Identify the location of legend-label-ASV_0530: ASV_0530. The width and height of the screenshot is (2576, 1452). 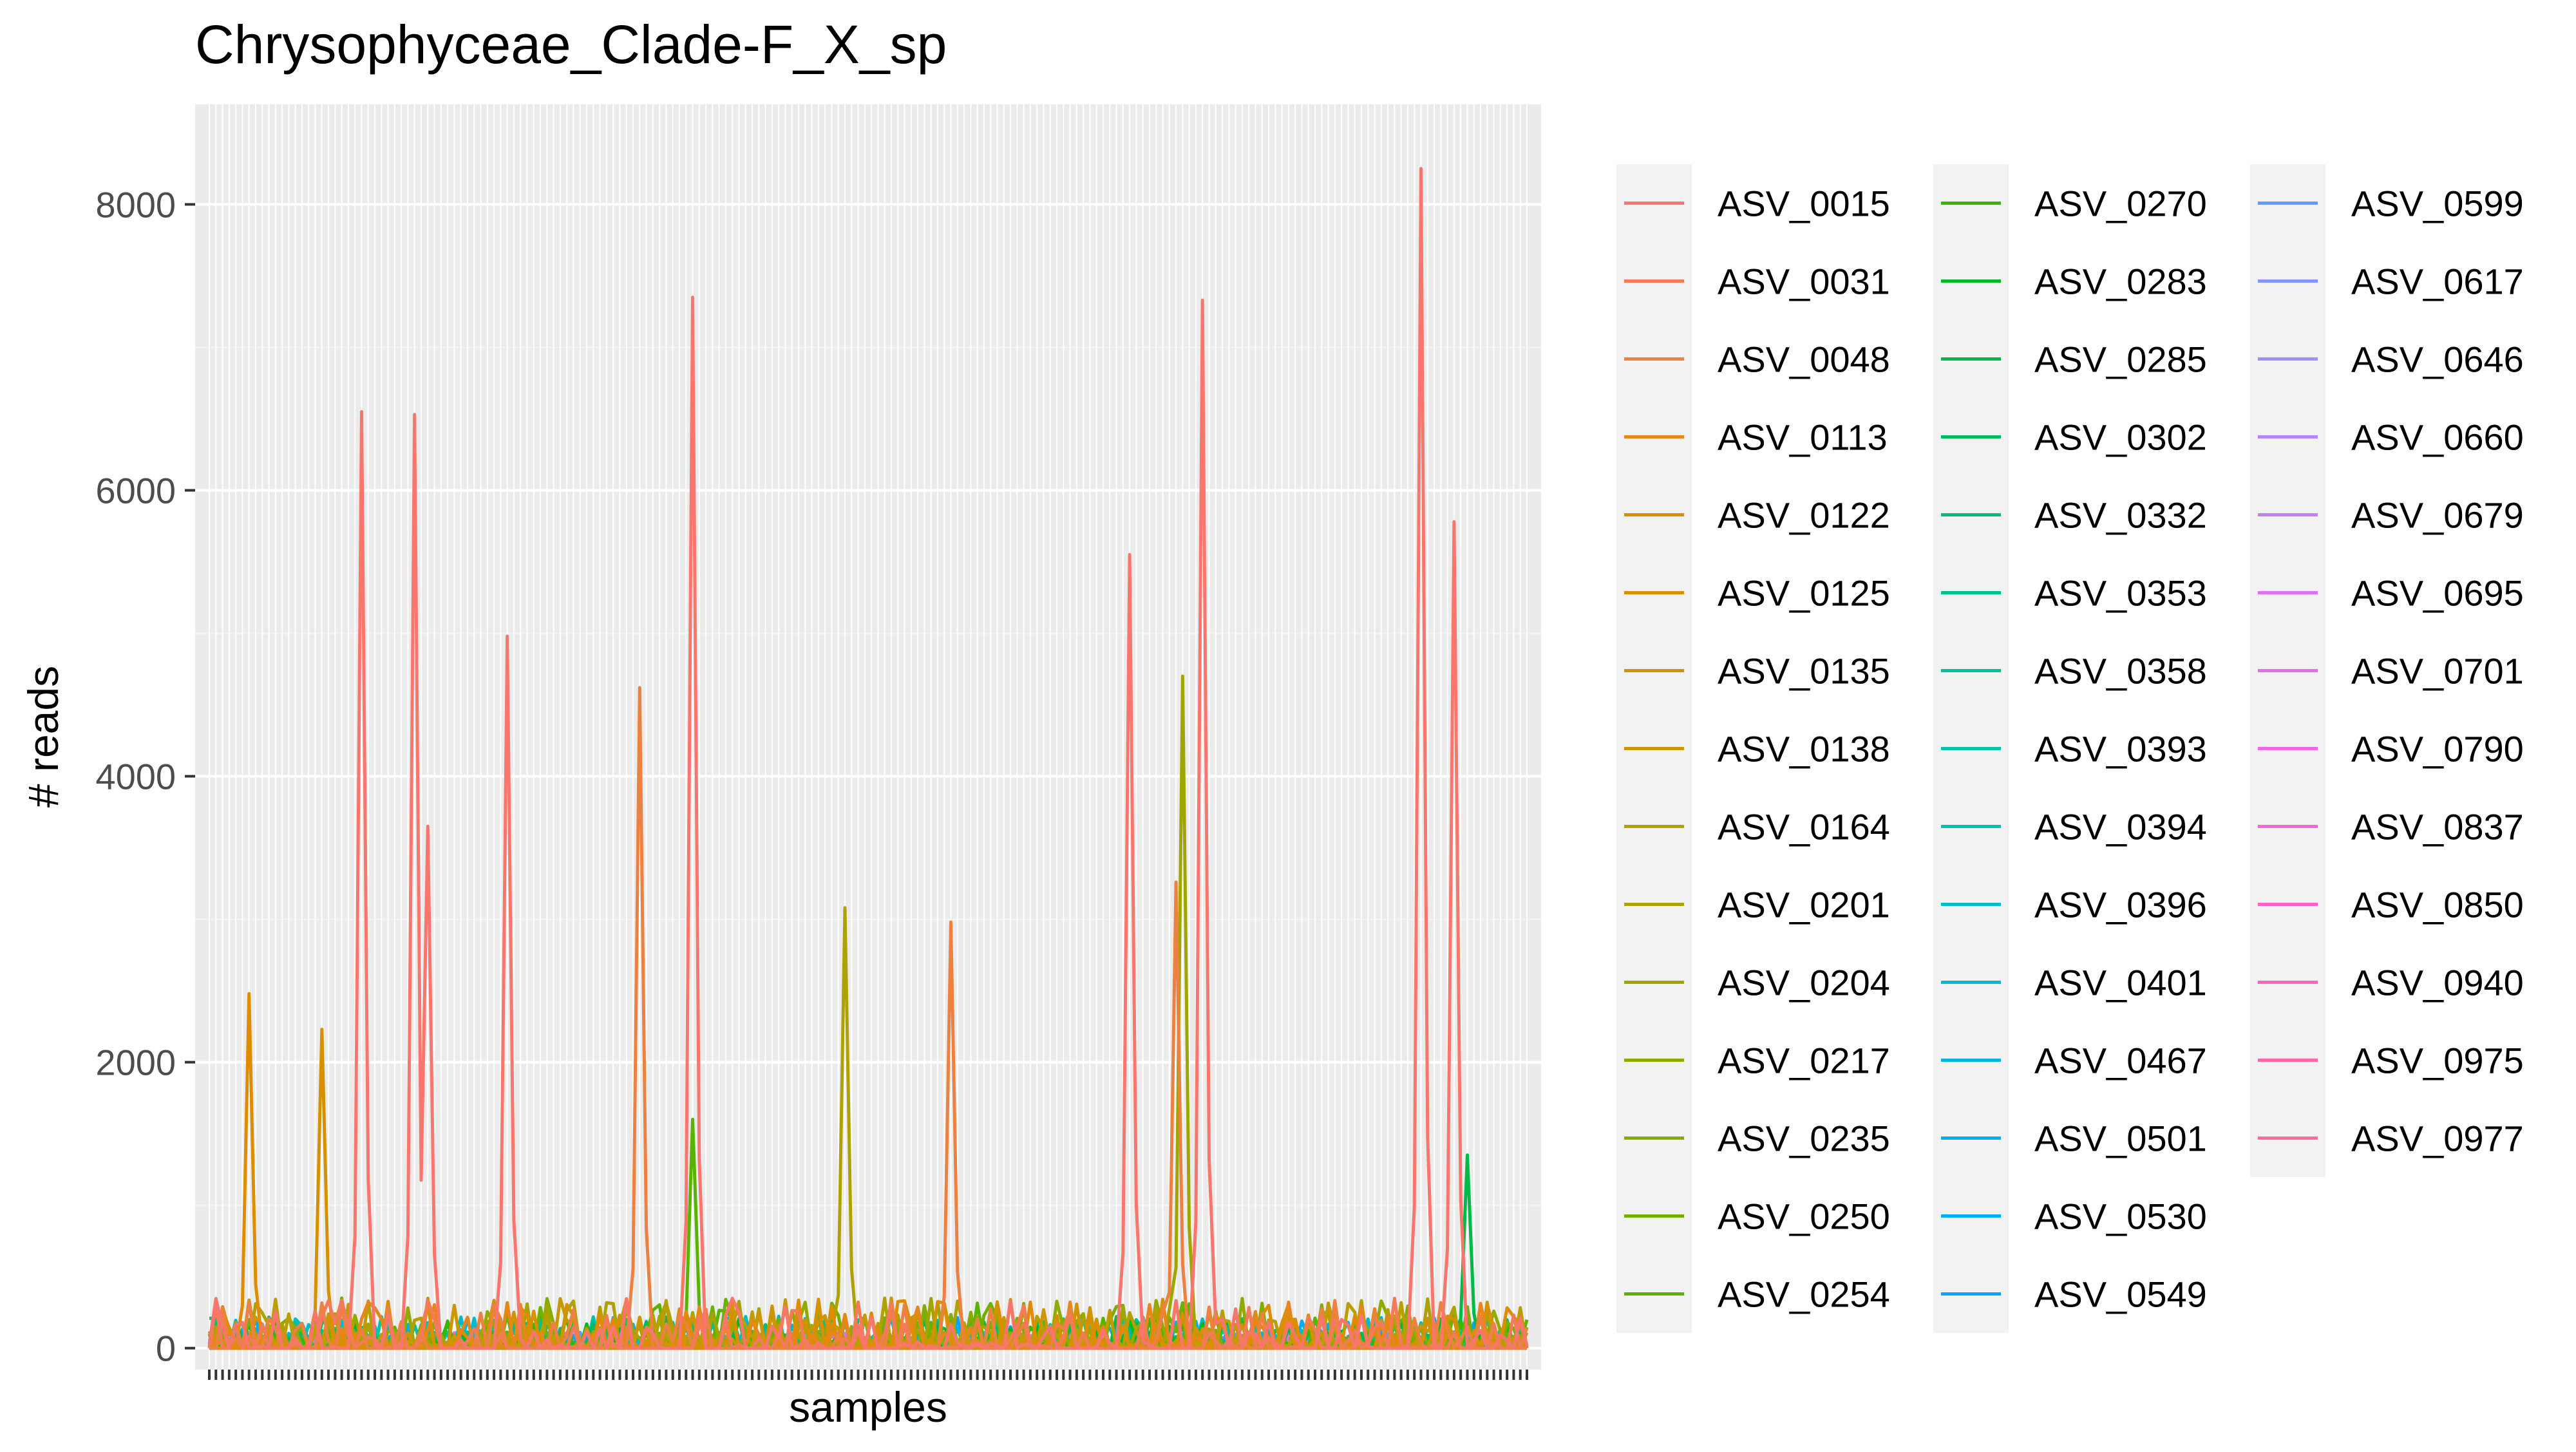
(2120, 1216).